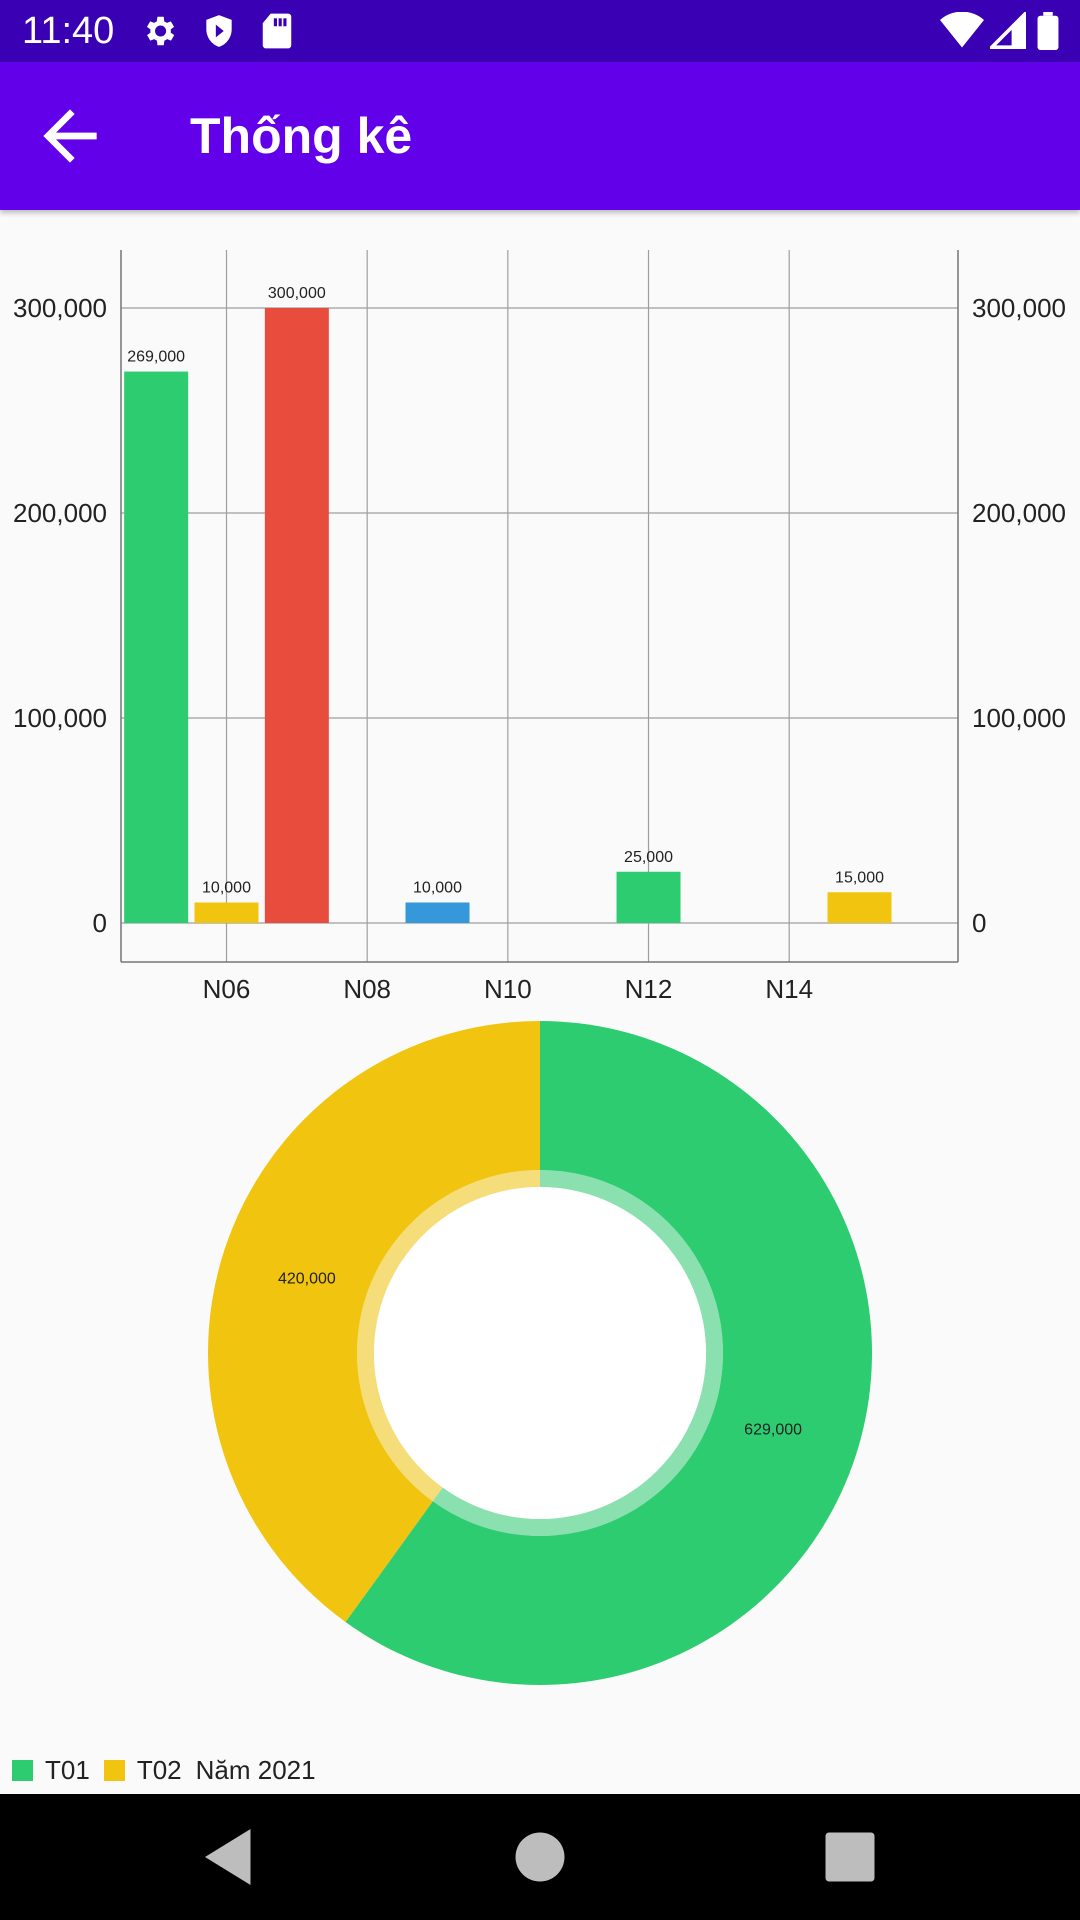  Describe the element at coordinates (1019, 718) in the screenshot. I see `y-tick-label-right: 100,000` at that location.